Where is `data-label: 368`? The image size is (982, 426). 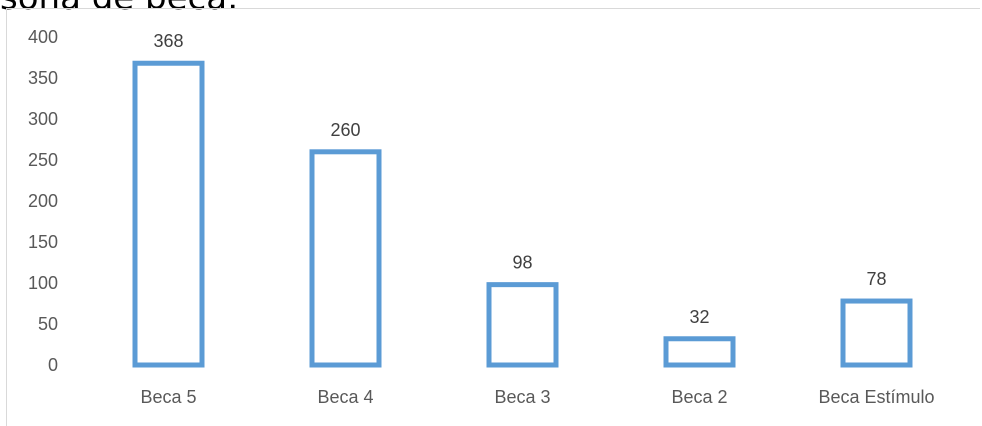
data-label: 368 is located at coordinates (168, 41).